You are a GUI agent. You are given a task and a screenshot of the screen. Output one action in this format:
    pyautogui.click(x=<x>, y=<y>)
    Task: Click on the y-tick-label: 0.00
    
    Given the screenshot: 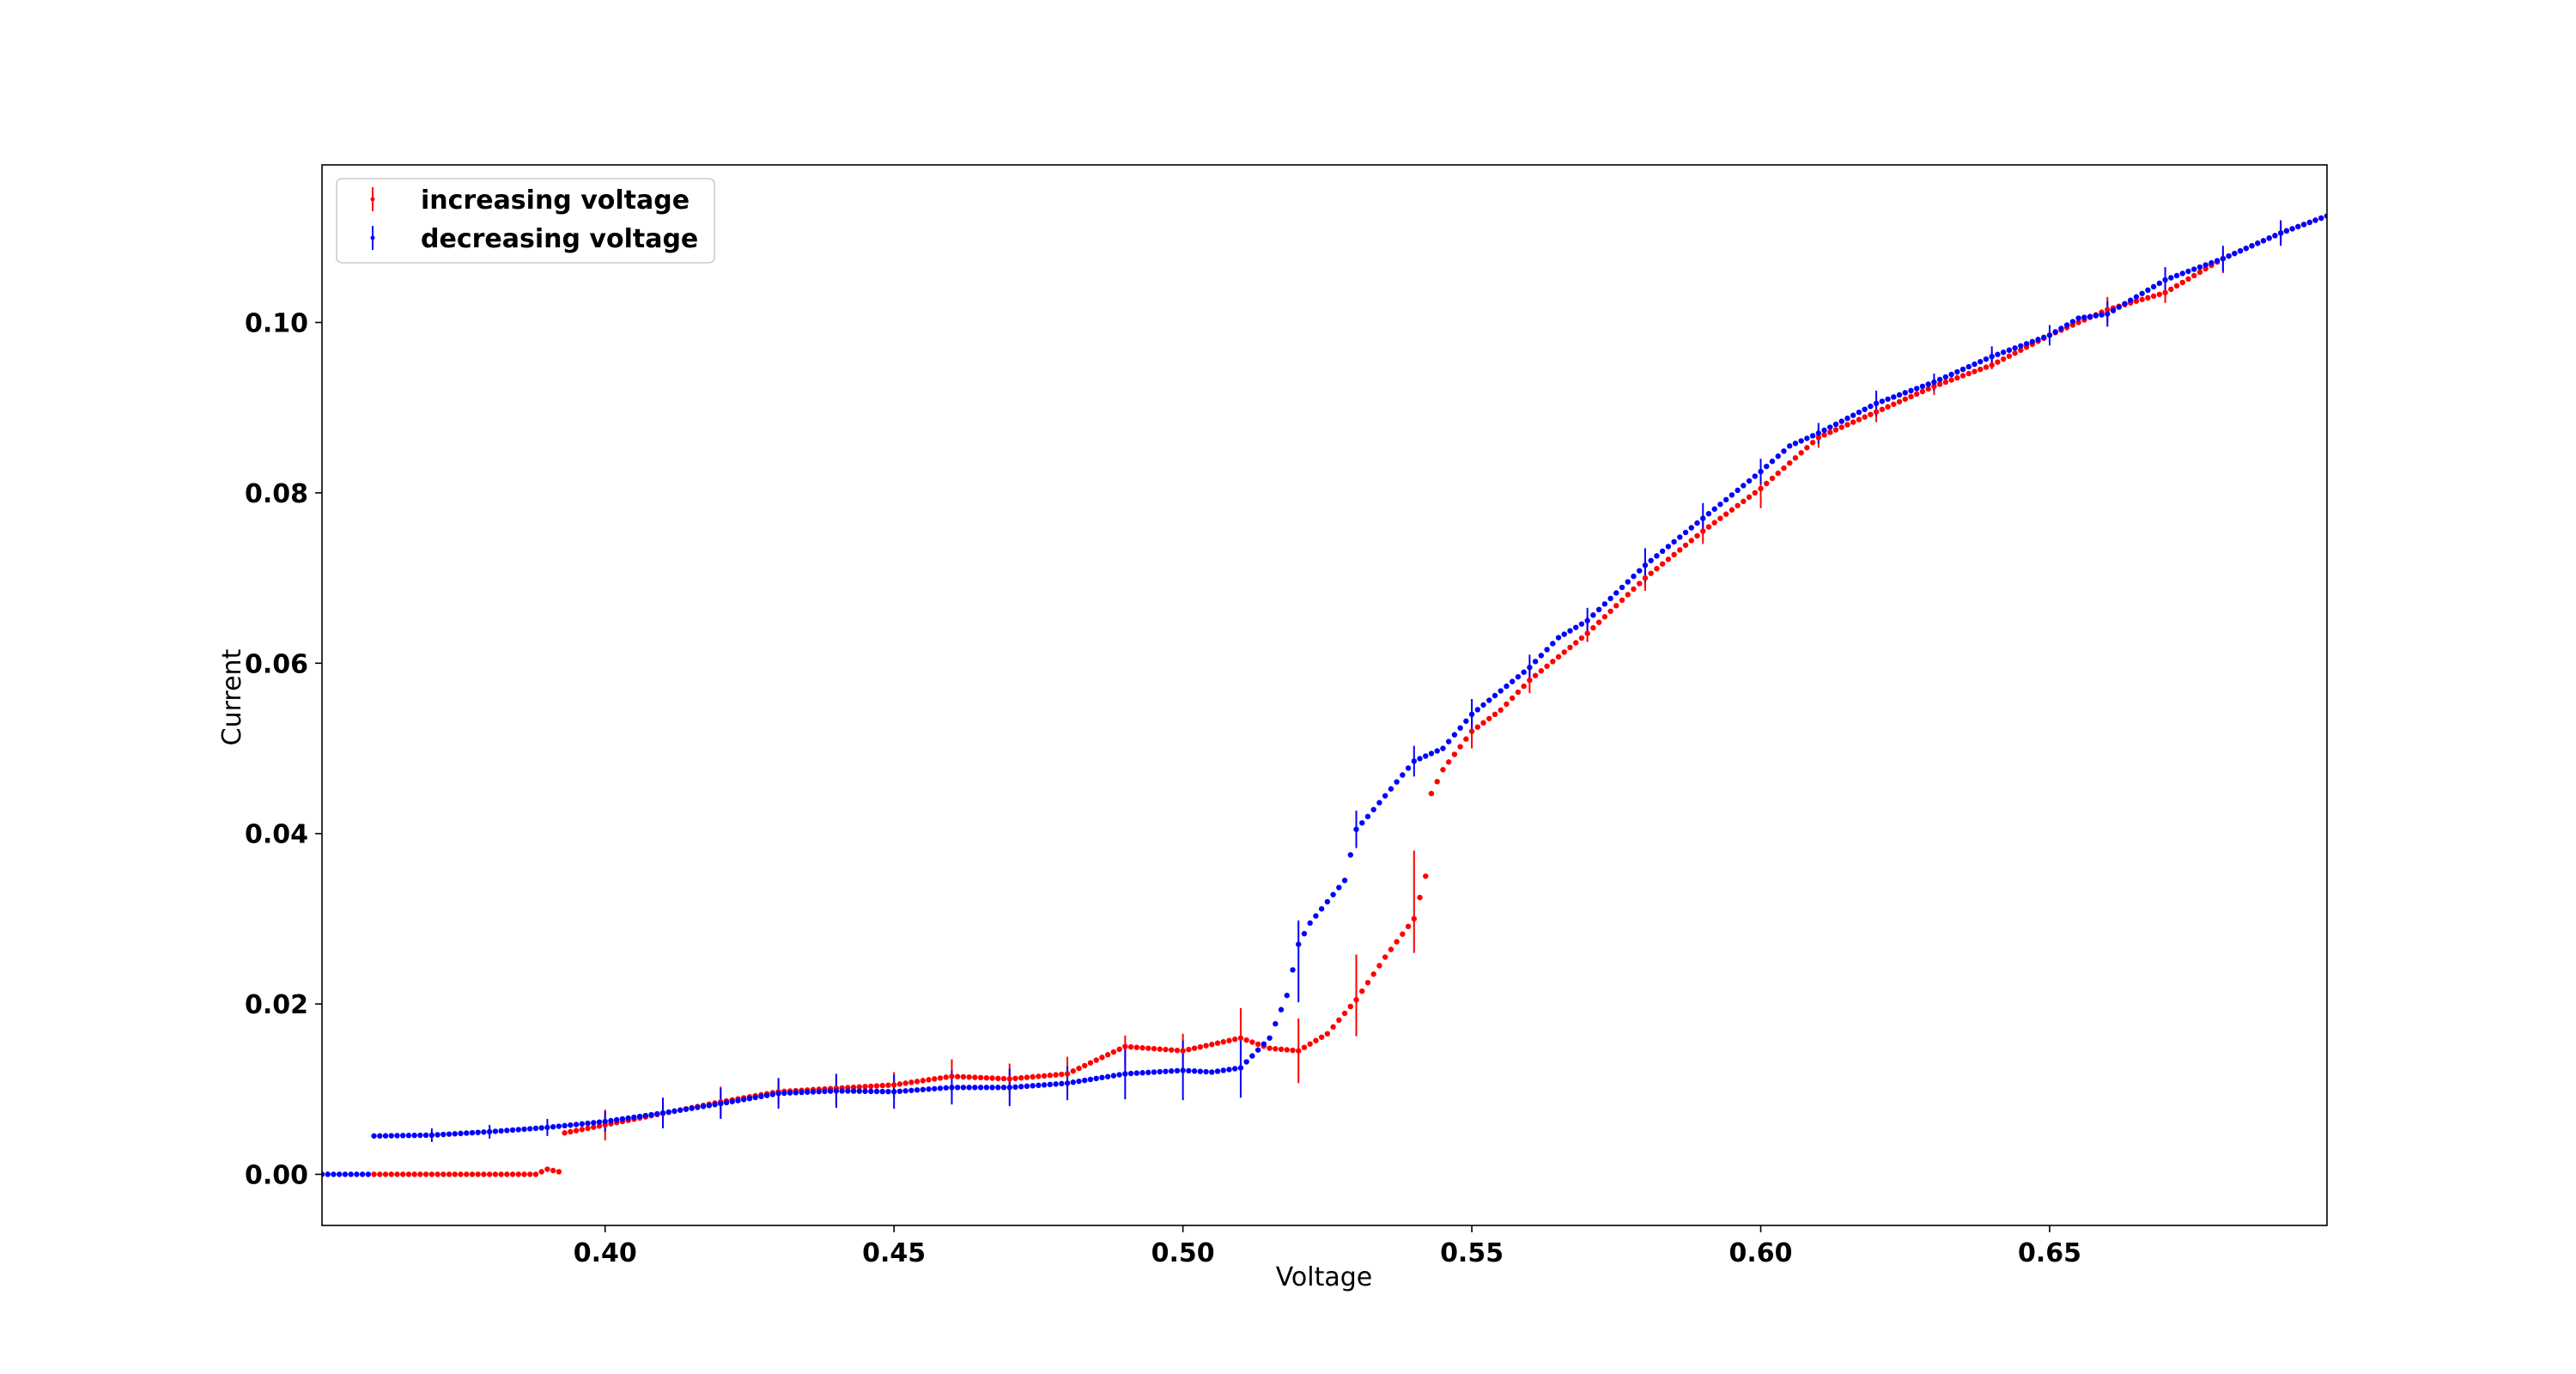 What is the action you would take?
    pyautogui.click(x=276, y=1175)
    